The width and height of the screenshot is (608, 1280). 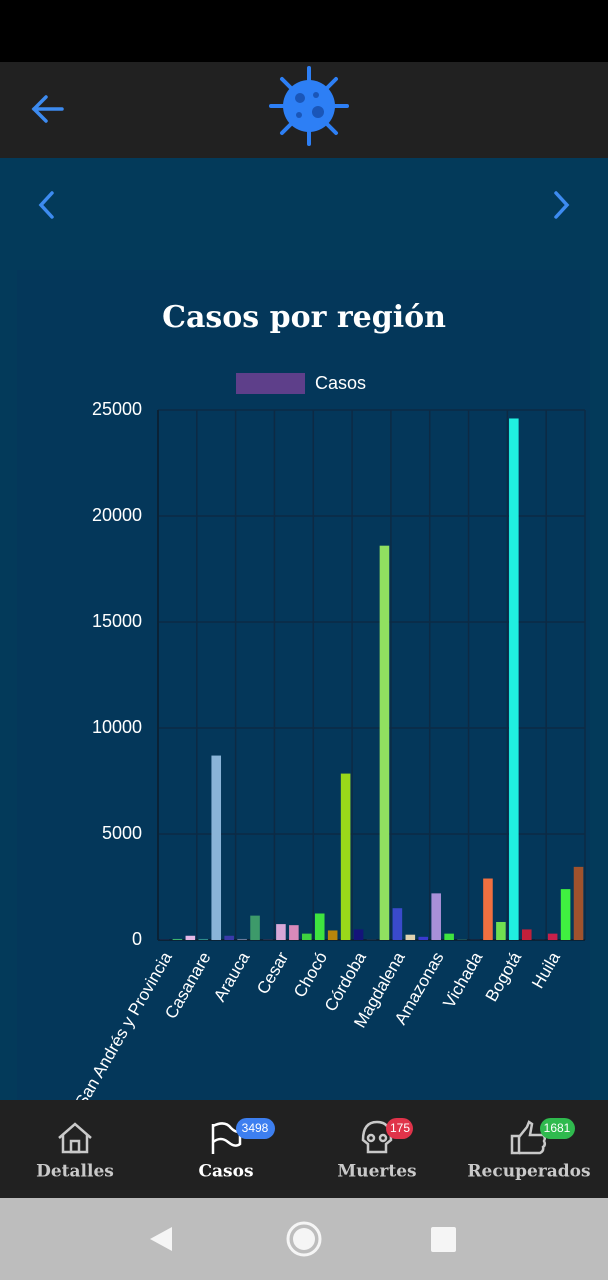 What do you see at coordinates (528, 1172) in the screenshot?
I see `nav-label: Recuperados` at bounding box center [528, 1172].